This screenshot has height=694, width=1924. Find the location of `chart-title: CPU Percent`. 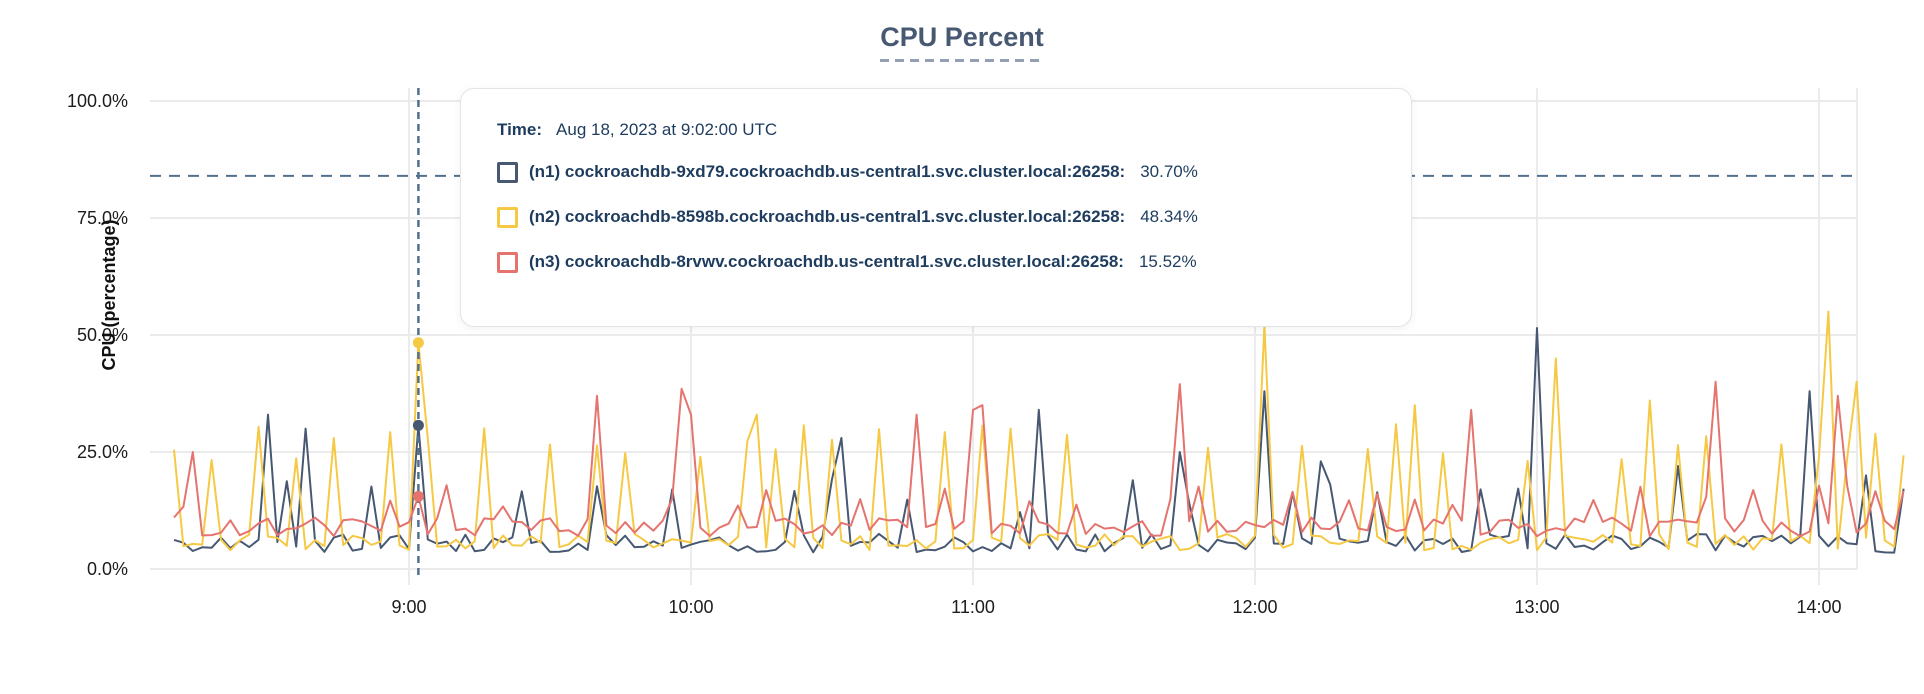

chart-title: CPU Percent is located at coordinates (962, 42).